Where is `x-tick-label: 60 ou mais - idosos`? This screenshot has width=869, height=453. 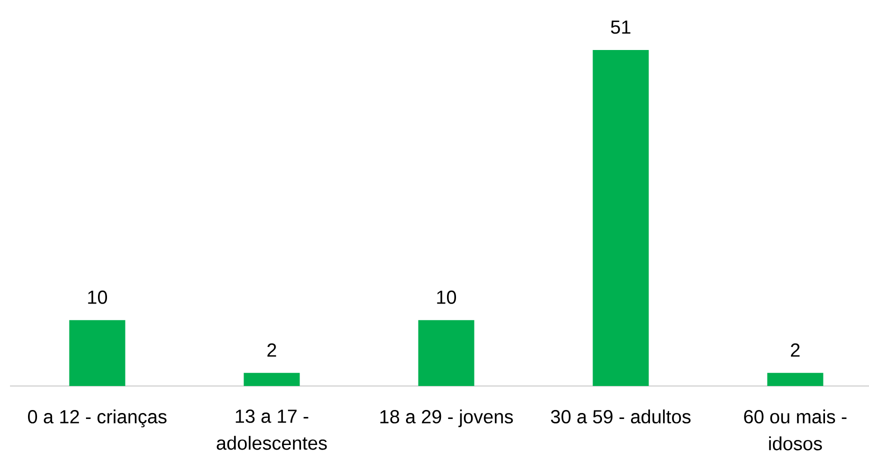
x-tick-label: 60 ou mais - idosos is located at coordinates (795, 430).